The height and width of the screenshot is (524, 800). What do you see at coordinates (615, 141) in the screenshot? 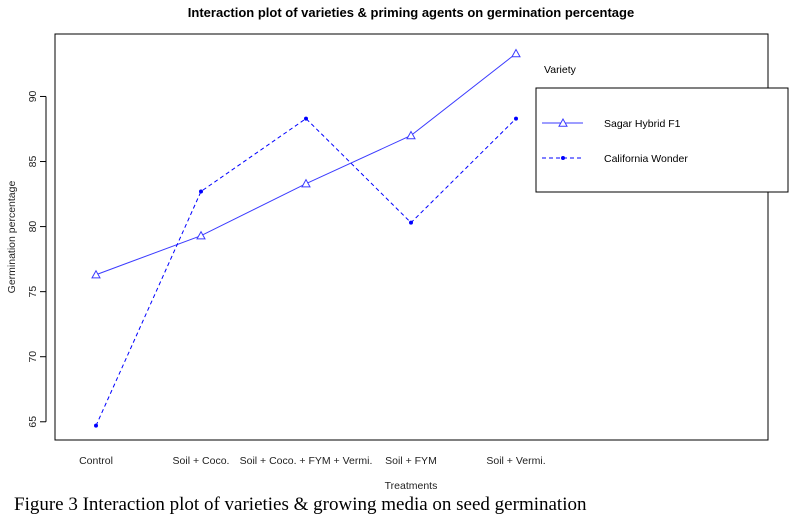
I see `legend-entries: Sagar Hybrid F1 California Wonder` at bounding box center [615, 141].